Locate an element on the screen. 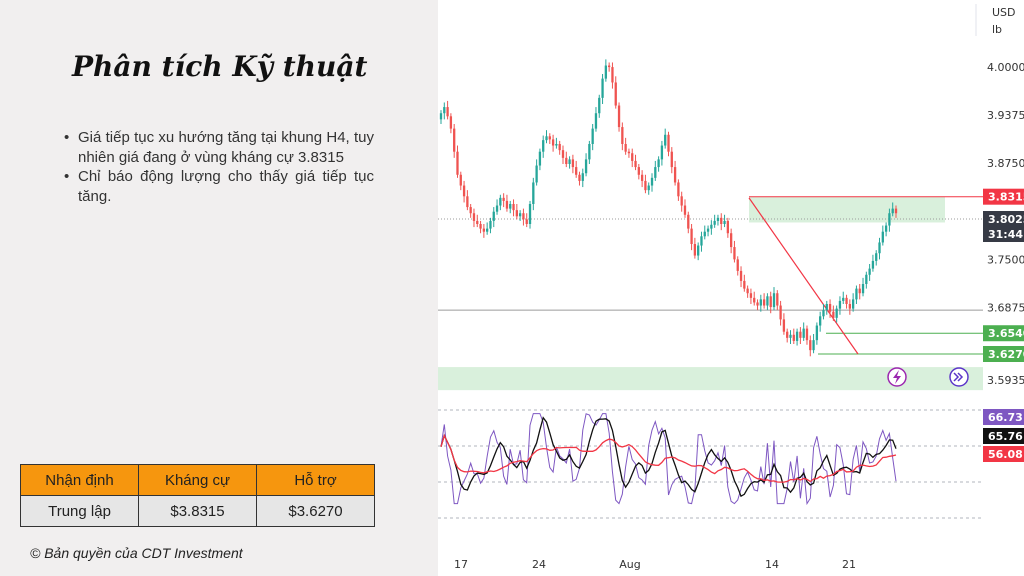 The image size is (1024, 576). time-tick-label: 14 is located at coordinates (772, 564).